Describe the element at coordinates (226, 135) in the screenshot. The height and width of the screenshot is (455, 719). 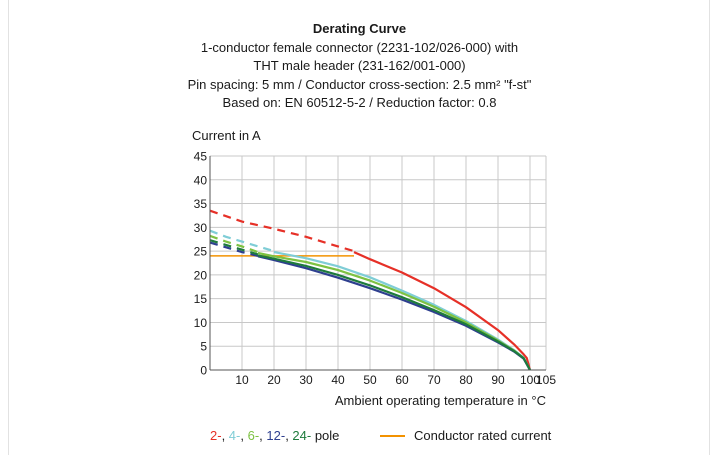
I see `y-axis-label: Current in A` at that location.